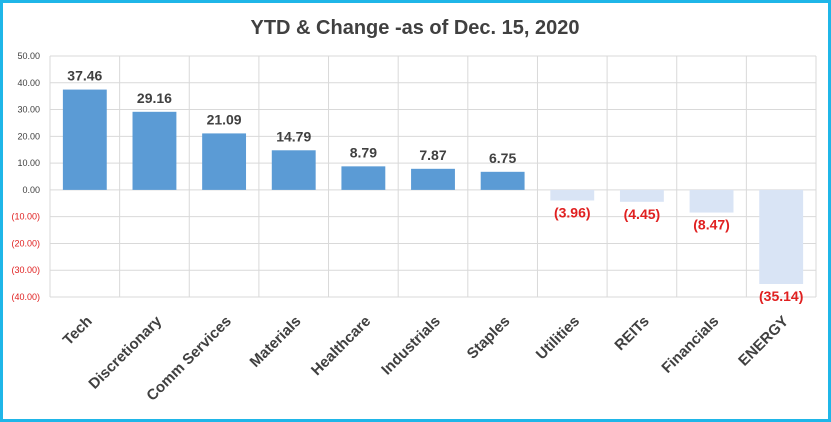 This screenshot has height=422, width=831. What do you see at coordinates (432, 155) in the screenshot?
I see `data-label: 7.87` at bounding box center [432, 155].